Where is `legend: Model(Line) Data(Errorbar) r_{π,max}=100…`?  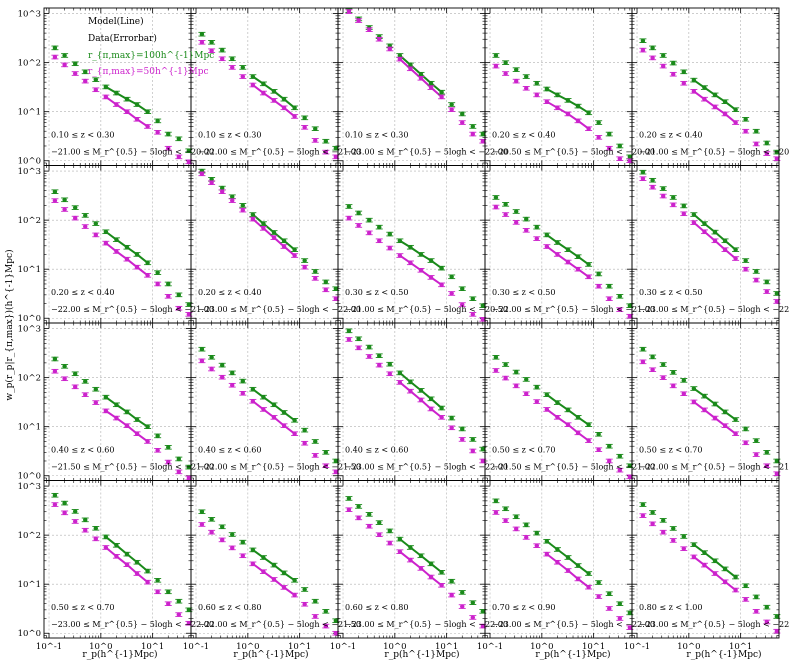 legend: Model(Line) Data(Errorbar) r_{π,max}=100… is located at coordinates (151, 46).